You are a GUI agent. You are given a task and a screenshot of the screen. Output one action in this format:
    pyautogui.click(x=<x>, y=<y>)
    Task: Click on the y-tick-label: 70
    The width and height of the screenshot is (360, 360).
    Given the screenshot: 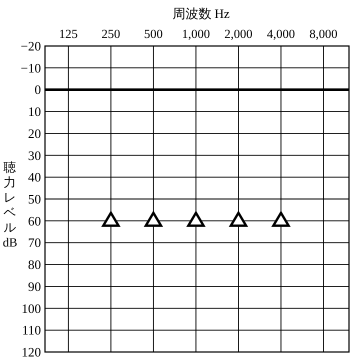 What is the action you would take?
    pyautogui.click(x=34, y=242)
    